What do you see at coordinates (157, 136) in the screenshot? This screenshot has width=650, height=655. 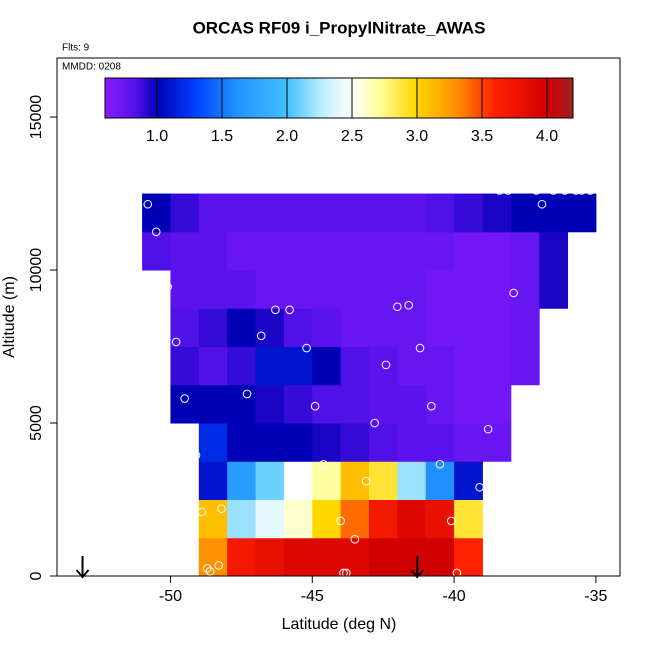 I see `colorbar-tick-label: 1.0` at bounding box center [157, 136].